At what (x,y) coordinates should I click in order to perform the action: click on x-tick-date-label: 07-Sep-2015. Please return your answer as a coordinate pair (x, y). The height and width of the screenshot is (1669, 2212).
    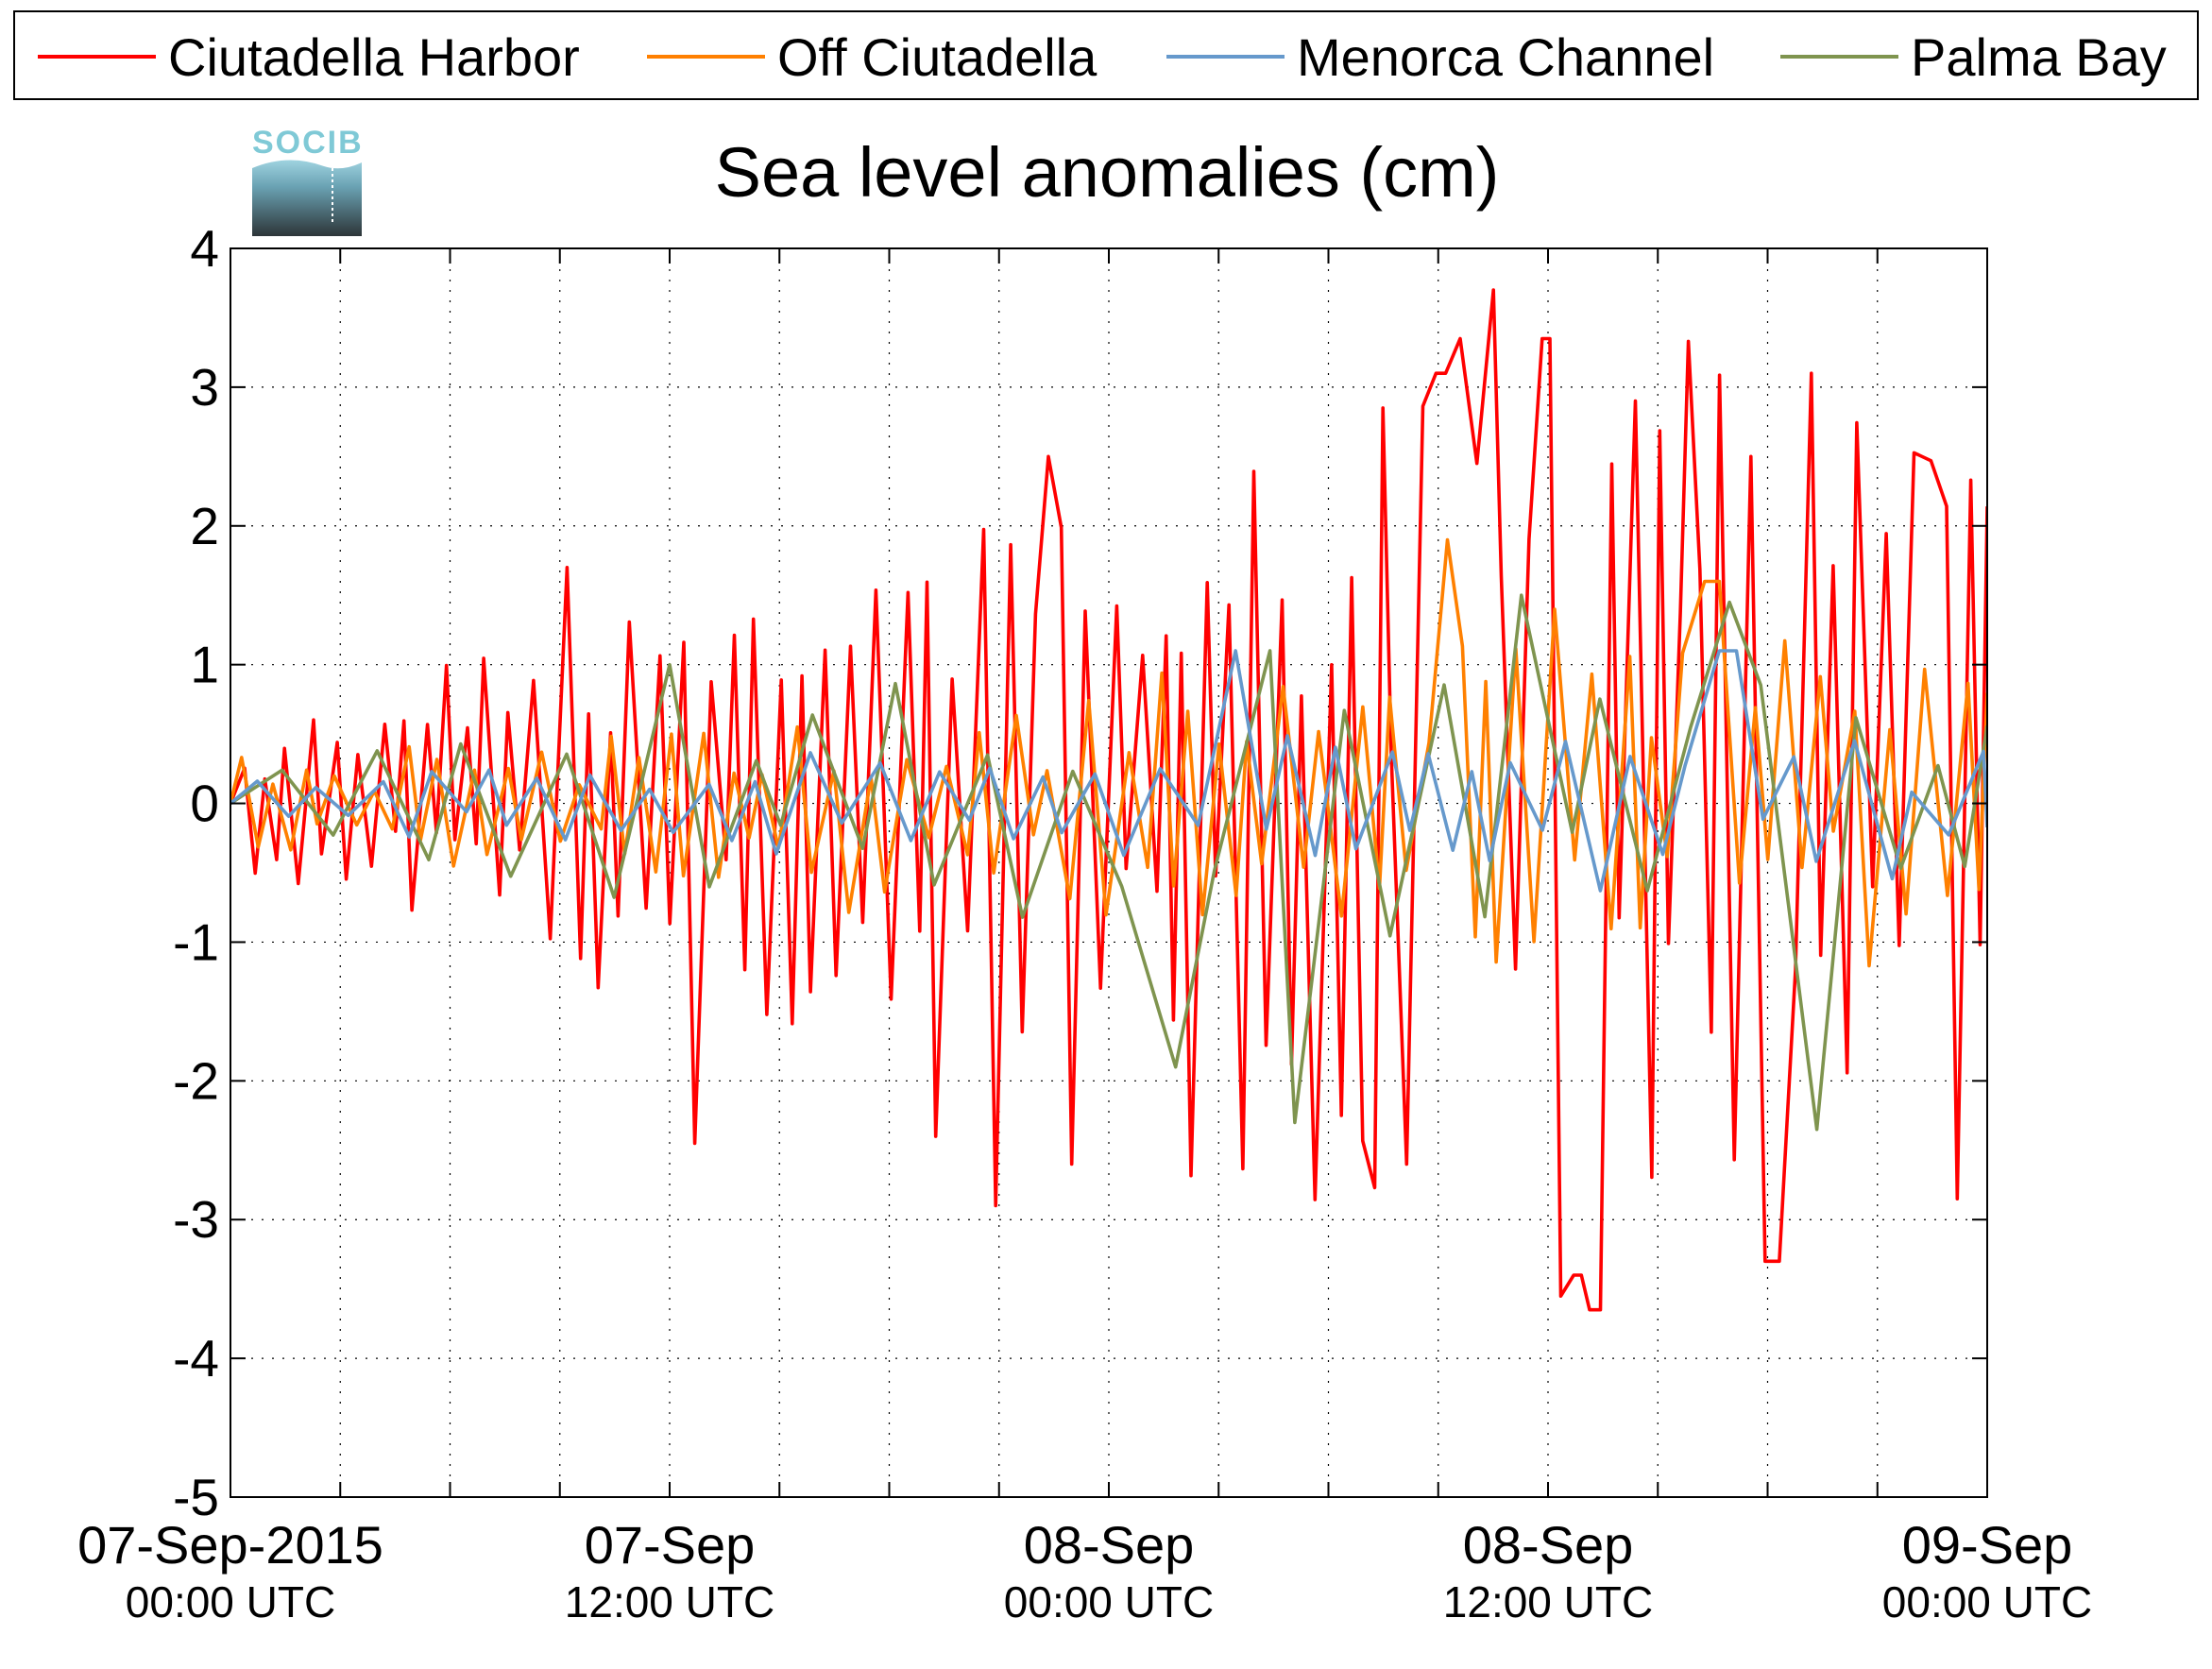
    Looking at the image, I should click on (230, 1545).